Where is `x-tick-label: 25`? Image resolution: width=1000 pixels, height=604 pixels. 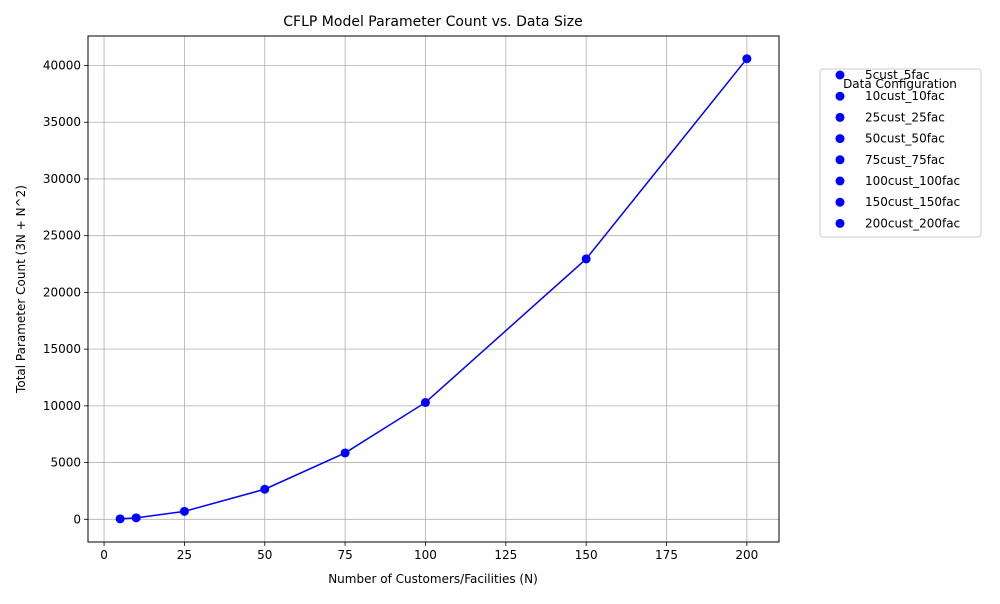
x-tick-label: 25 is located at coordinates (184, 555).